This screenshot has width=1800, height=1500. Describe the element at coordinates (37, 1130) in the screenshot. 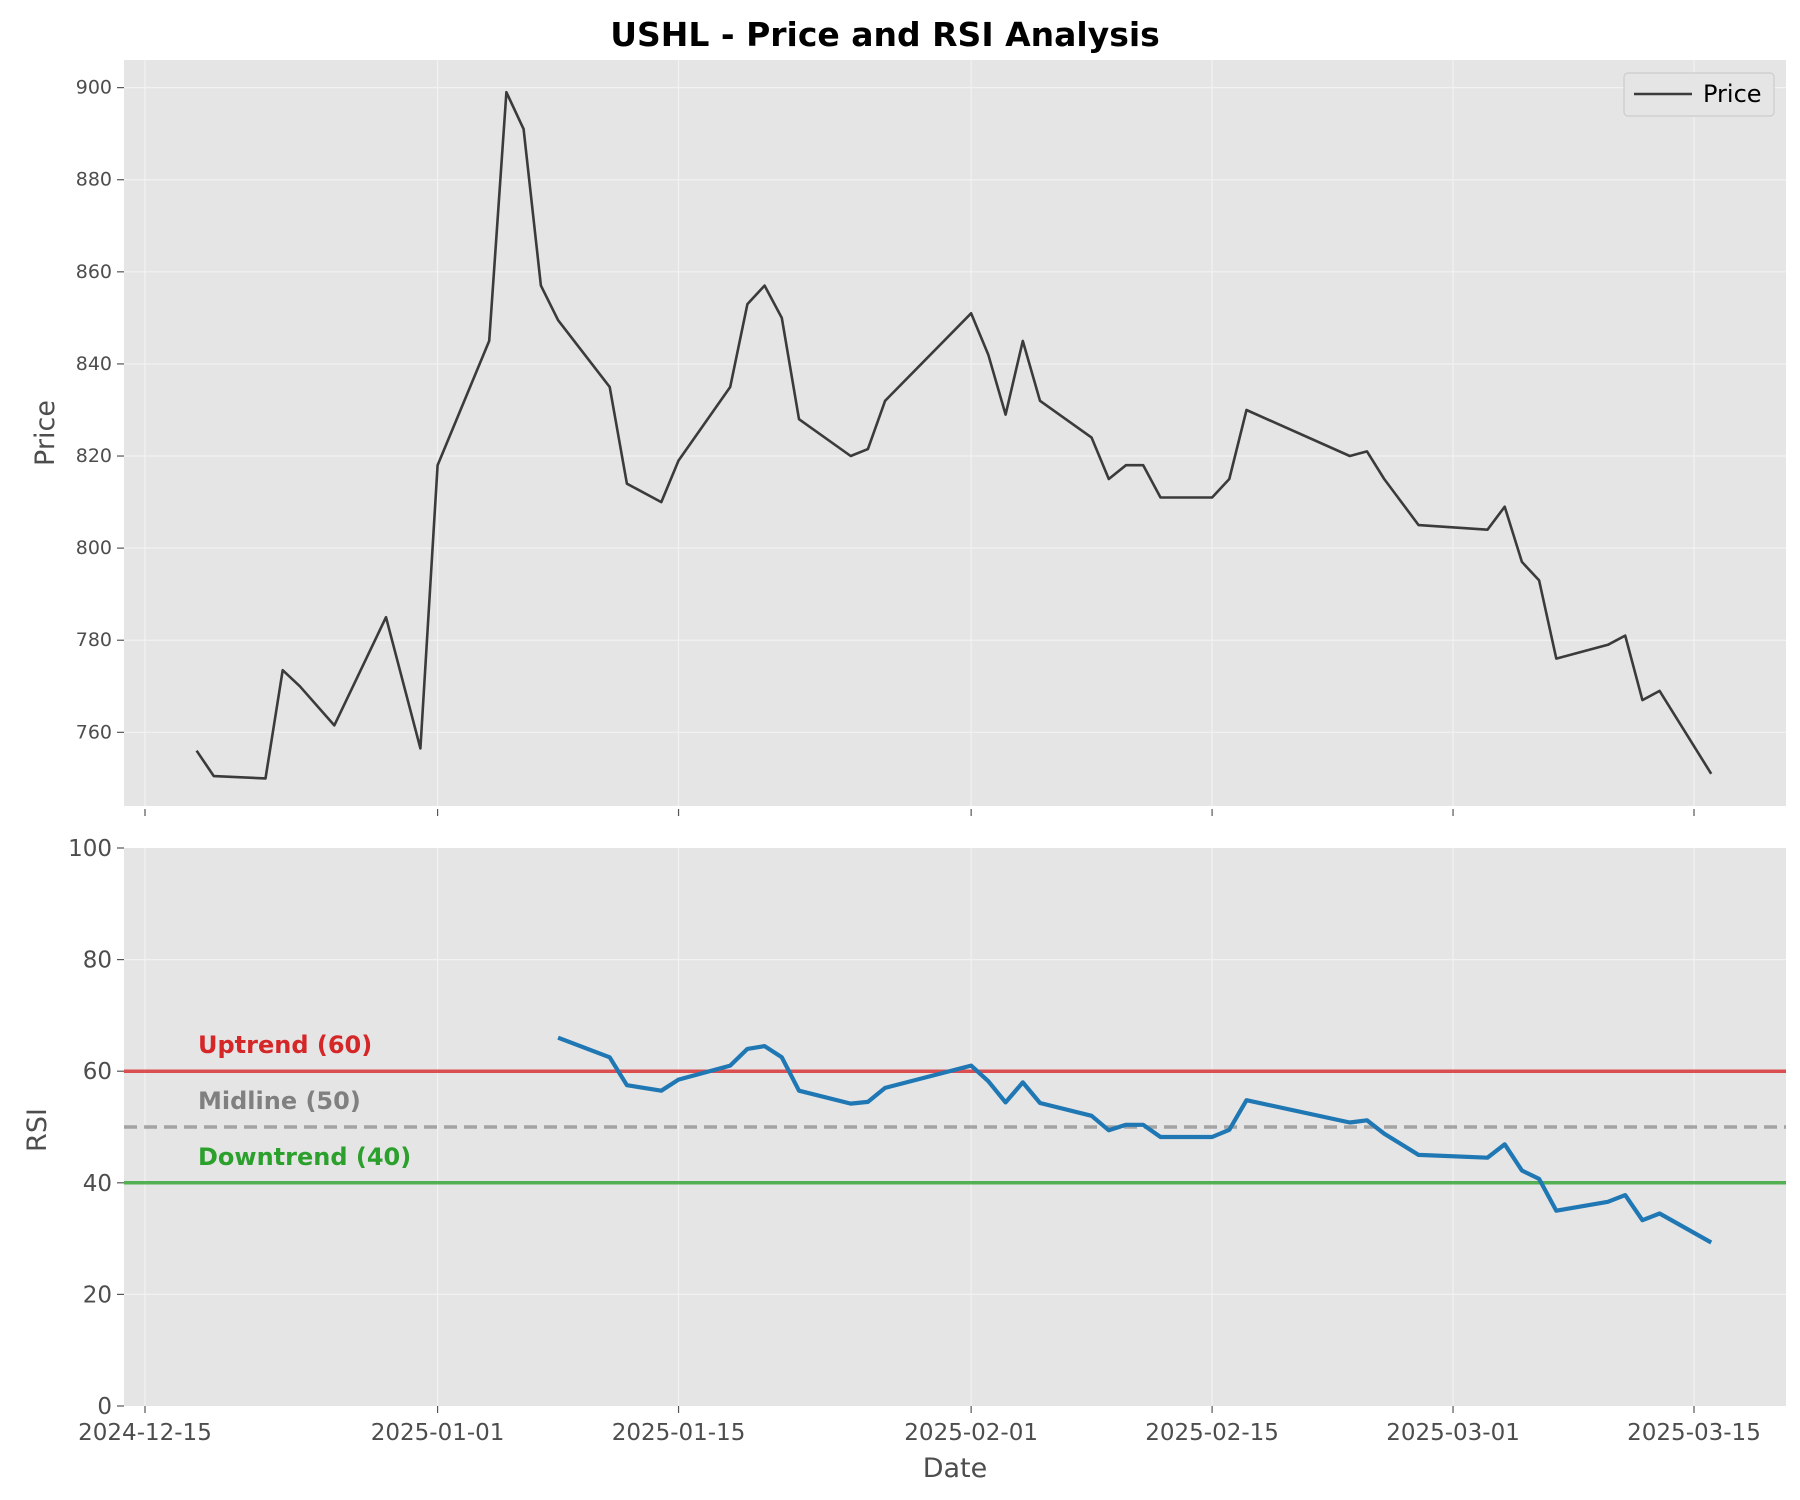

I see `rsi-y-axis-label: RSI` at that location.